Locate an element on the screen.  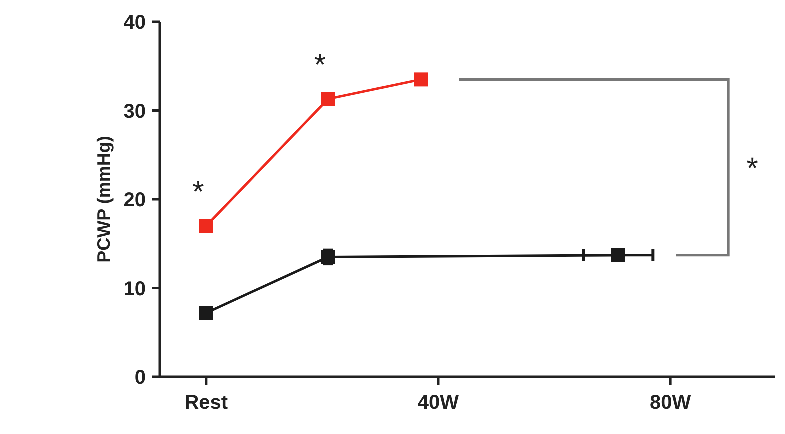
y-tick-label: 40 is located at coordinates (135, 23).